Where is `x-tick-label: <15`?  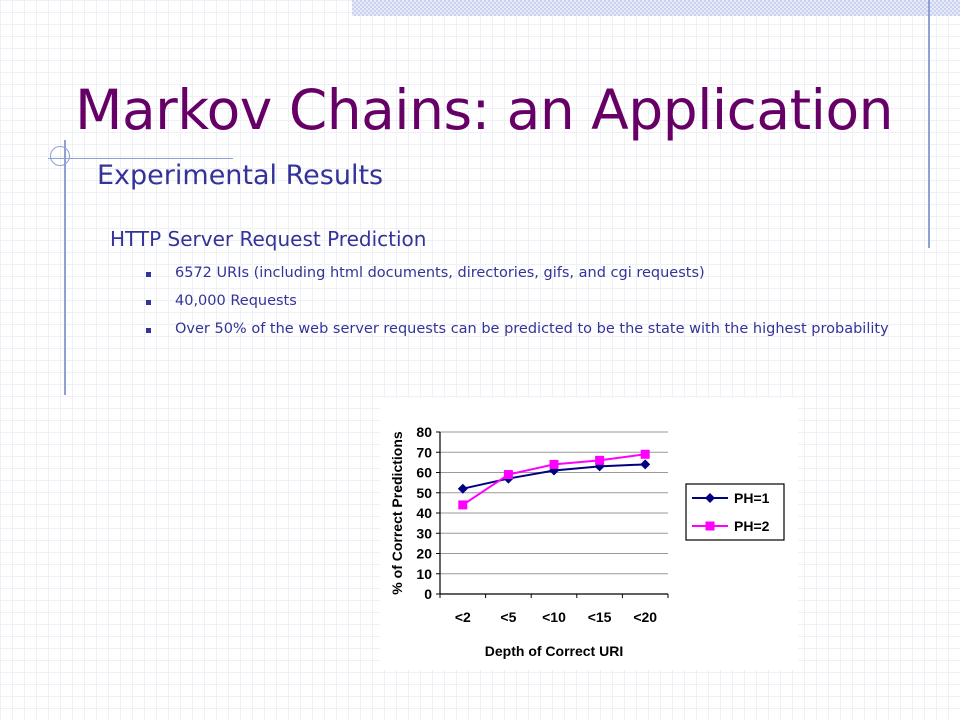 x-tick-label: <15 is located at coordinates (600, 617).